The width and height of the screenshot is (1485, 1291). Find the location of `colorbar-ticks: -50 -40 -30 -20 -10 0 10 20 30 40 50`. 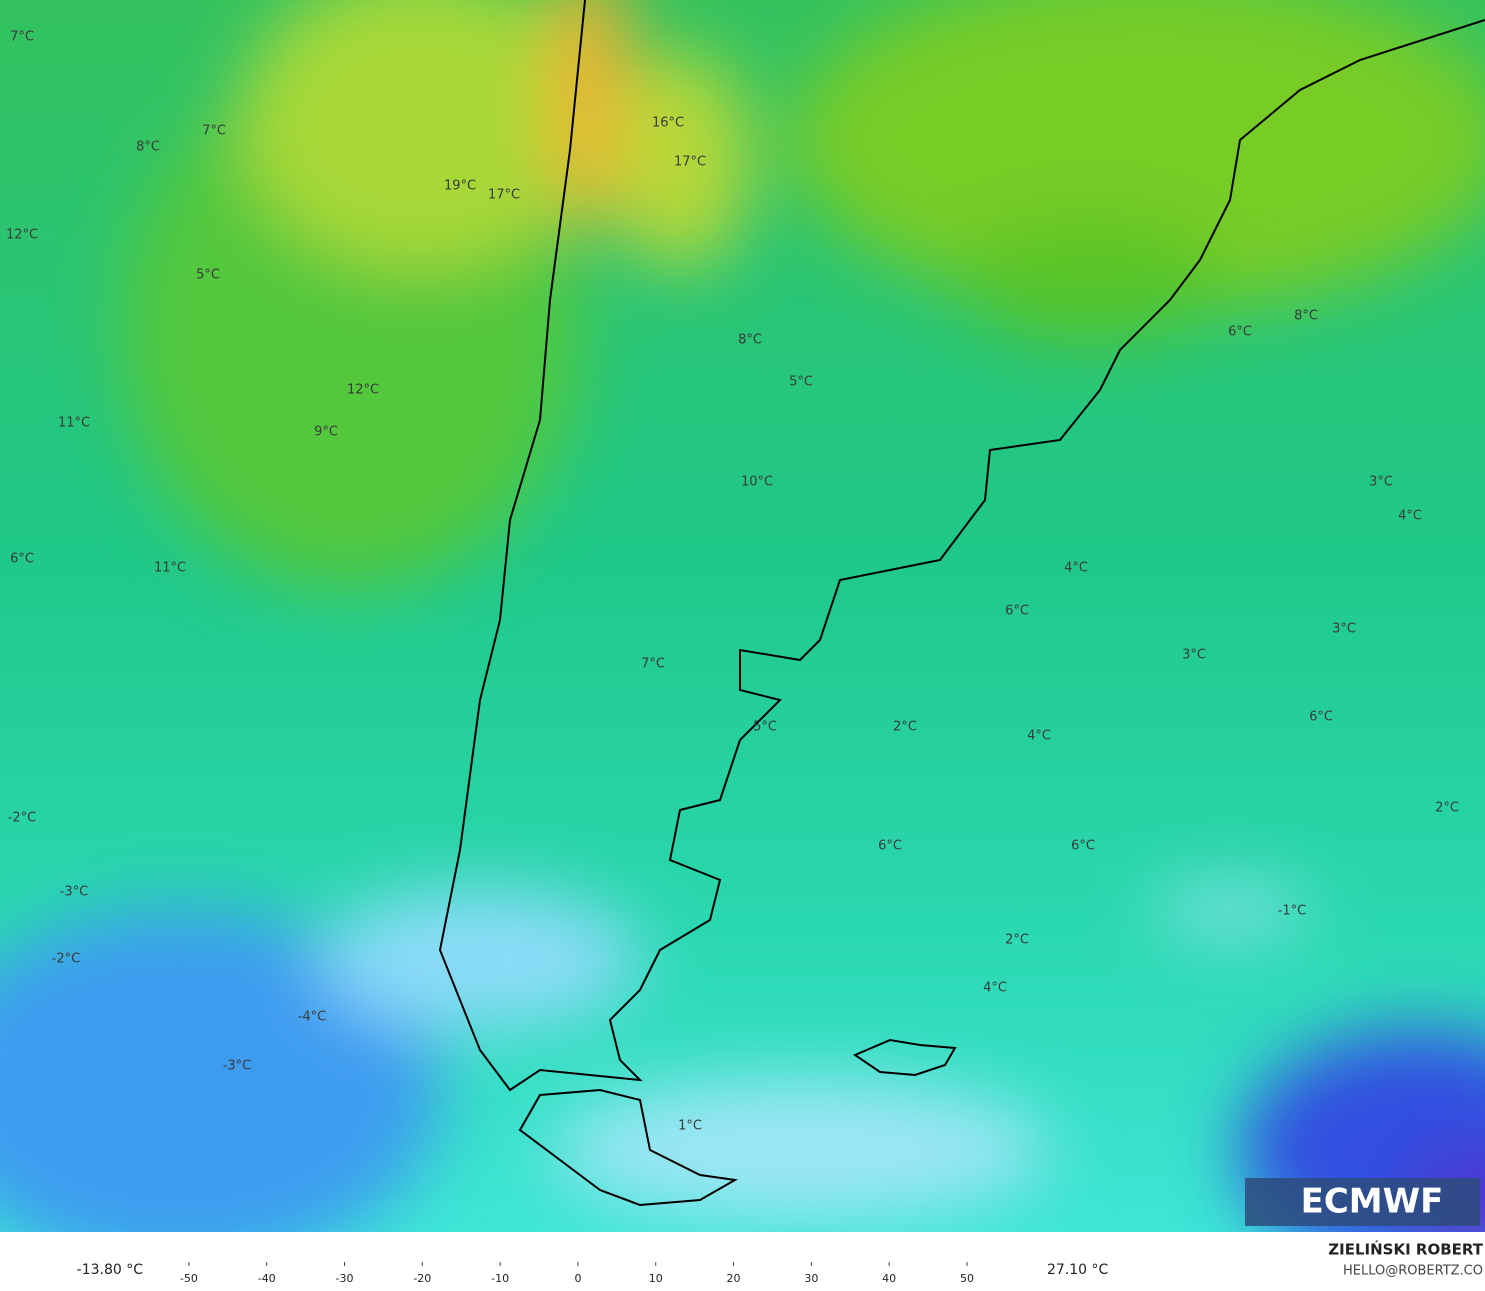

colorbar-ticks: -50 -40 -30 -20 -10 0 10 20 30 40 50 is located at coordinates (577, 1273).